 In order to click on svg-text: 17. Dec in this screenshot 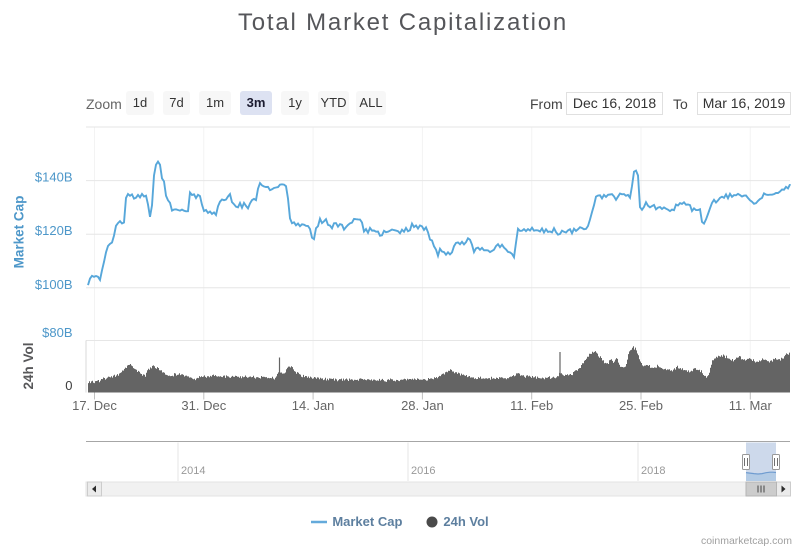, I will do `click(94, 405)`.